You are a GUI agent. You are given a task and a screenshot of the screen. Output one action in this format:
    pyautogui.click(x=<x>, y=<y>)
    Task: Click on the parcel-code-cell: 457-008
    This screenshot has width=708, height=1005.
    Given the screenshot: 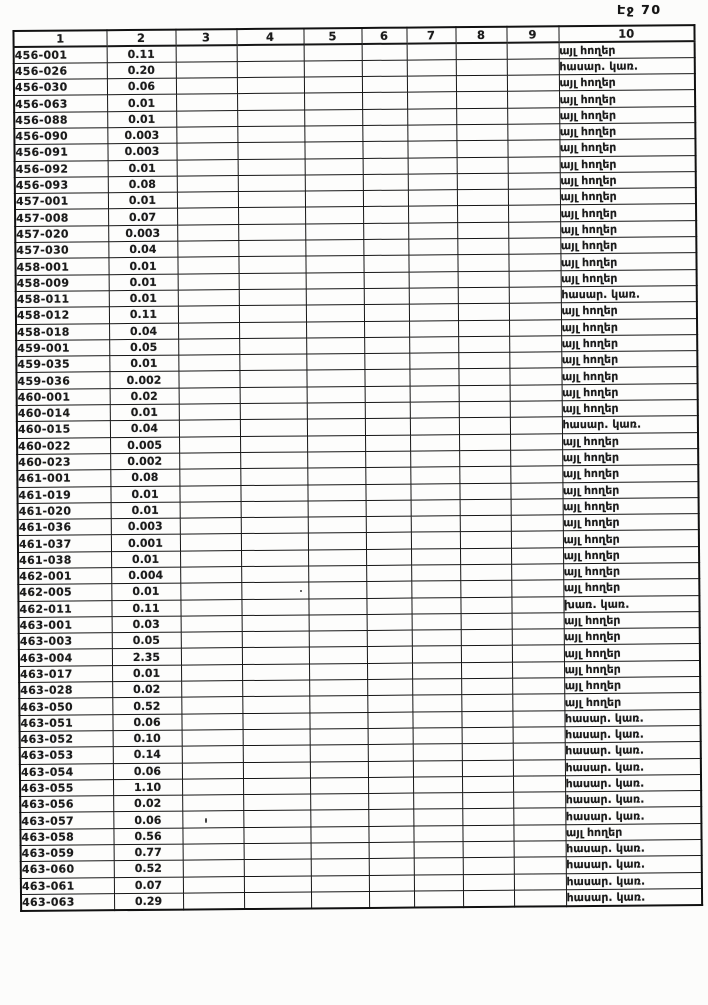 What is the action you would take?
    pyautogui.click(x=62, y=218)
    